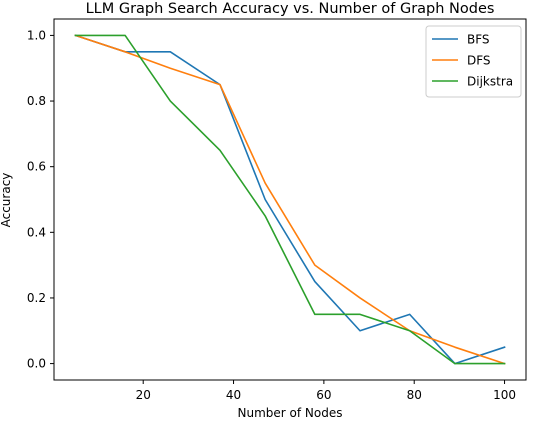 The width and height of the screenshot is (534, 422). What do you see at coordinates (36, 232) in the screenshot?
I see `y-tick-label: 0.4` at bounding box center [36, 232].